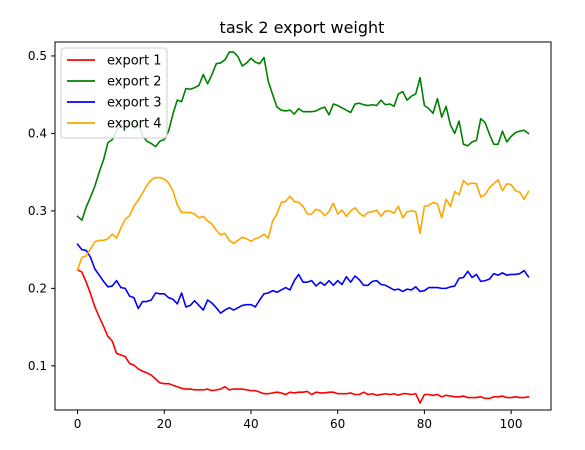  What do you see at coordinates (37, 56) in the screenshot?
I see `y-tick-label: 0.5` at bounding box center [37, 56].